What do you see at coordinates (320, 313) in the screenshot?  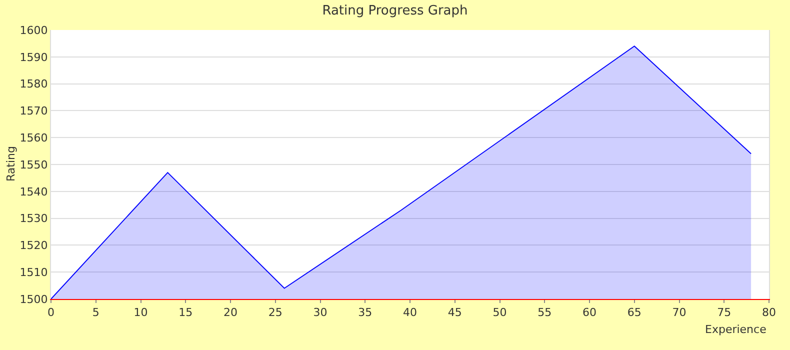 I see `x-tick-label: 30` at bounding box center [320, 313].